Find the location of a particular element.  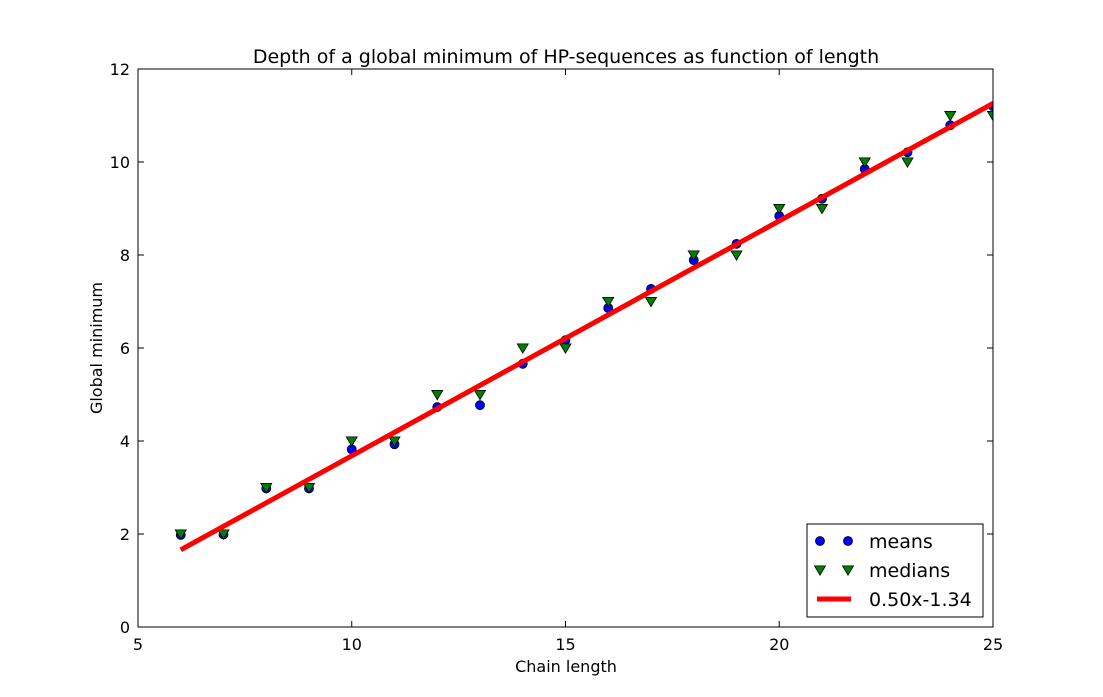

legend-label: medians is located at coordinates (909, 571).